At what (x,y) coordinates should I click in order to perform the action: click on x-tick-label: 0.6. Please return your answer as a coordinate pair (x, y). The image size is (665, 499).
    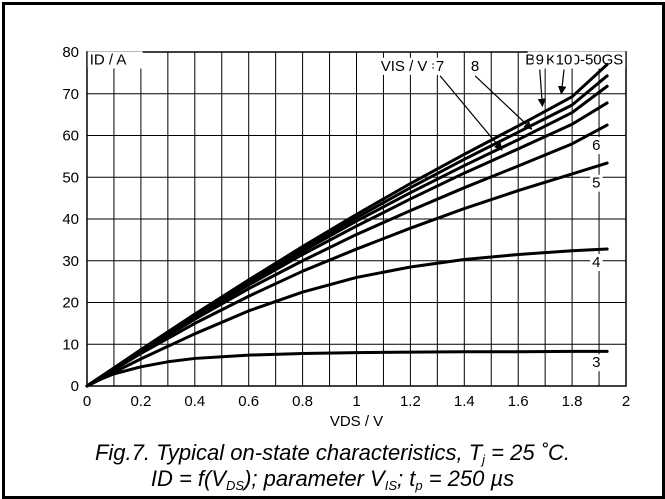
    Looking at the image, I should click on (248, 401).